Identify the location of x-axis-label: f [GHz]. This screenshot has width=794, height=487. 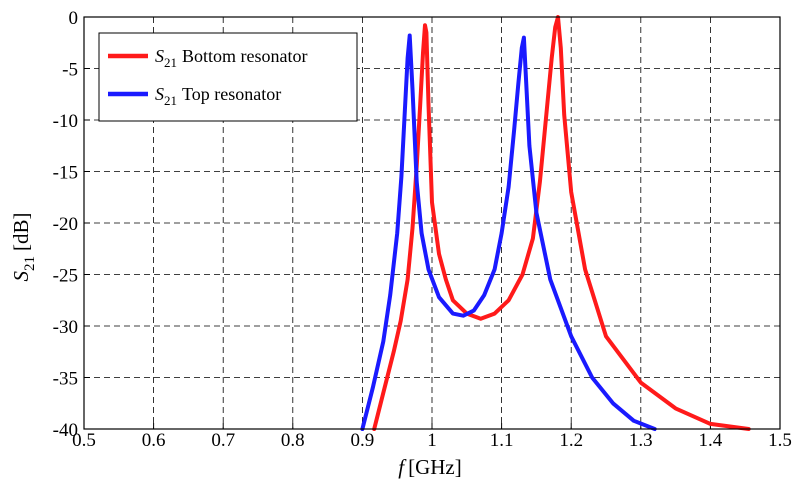
(429, 467).